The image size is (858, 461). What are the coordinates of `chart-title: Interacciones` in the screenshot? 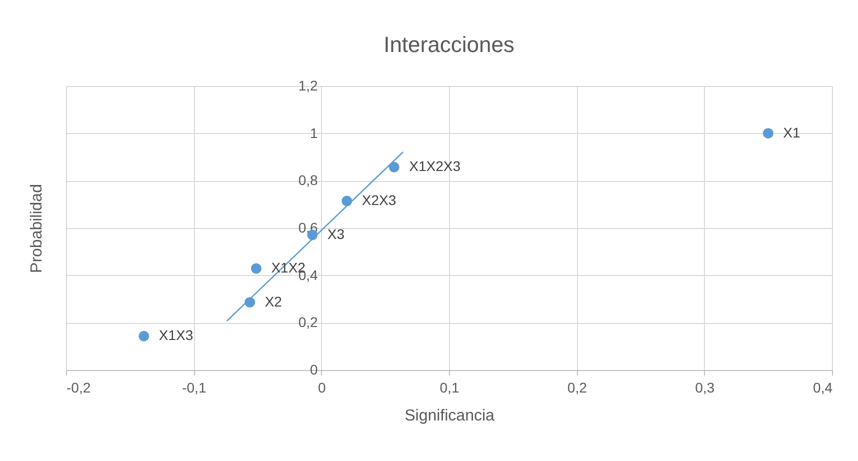 It's located at (449, 44).